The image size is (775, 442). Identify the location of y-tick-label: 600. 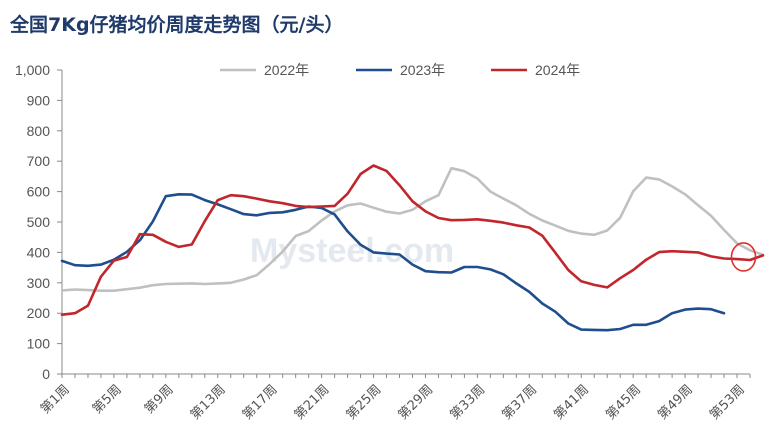
(39, 192).